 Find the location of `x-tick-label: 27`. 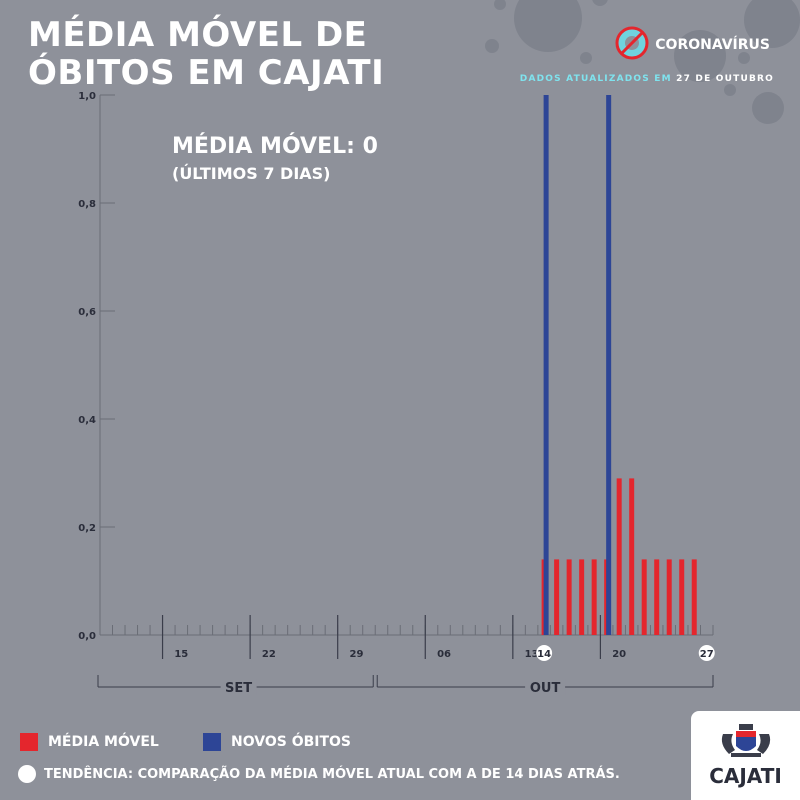

x-tick-label: 27 is located at coordinates (707, 654).